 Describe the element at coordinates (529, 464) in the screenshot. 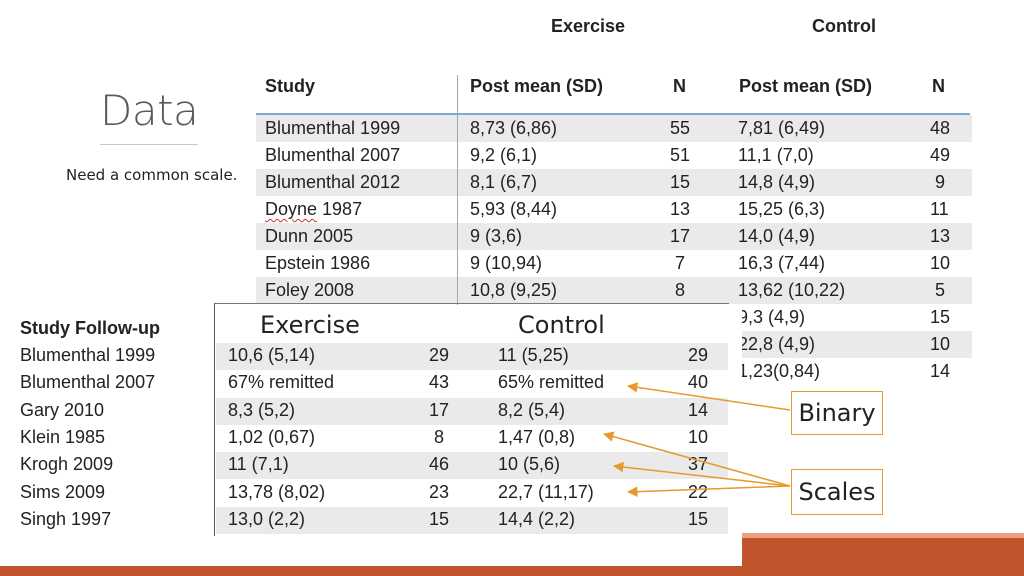

I see `ctl-value-cell: 10 (5,6)` at that location.